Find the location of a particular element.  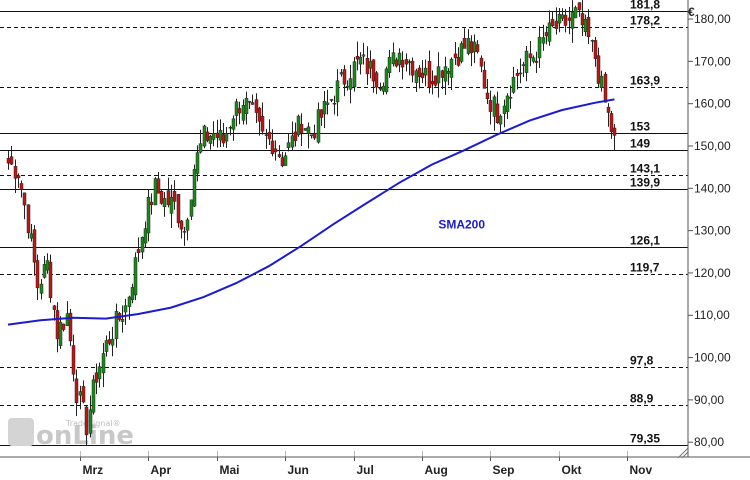

y-tick-label: 150,00 is located at coordinates (712, 146).